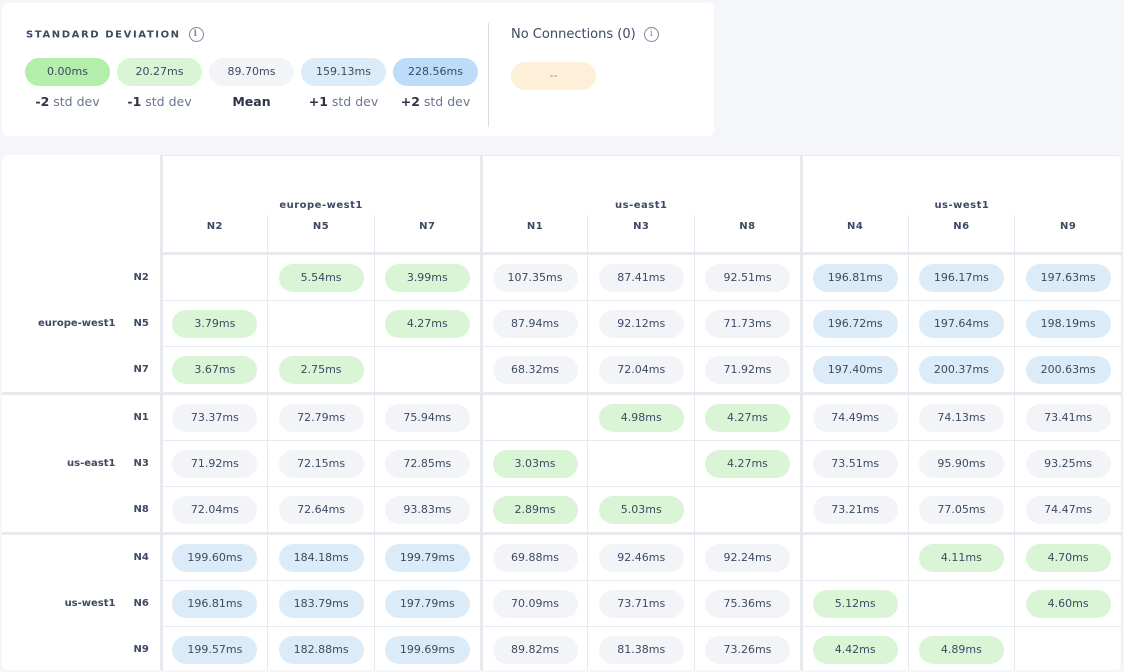 This screenshot has height=672, width=1124. What do you see at coordinates (855, 603) in the screenshot?
I see `latency-pill: 5.12ms` at bounding box center [855, 603].